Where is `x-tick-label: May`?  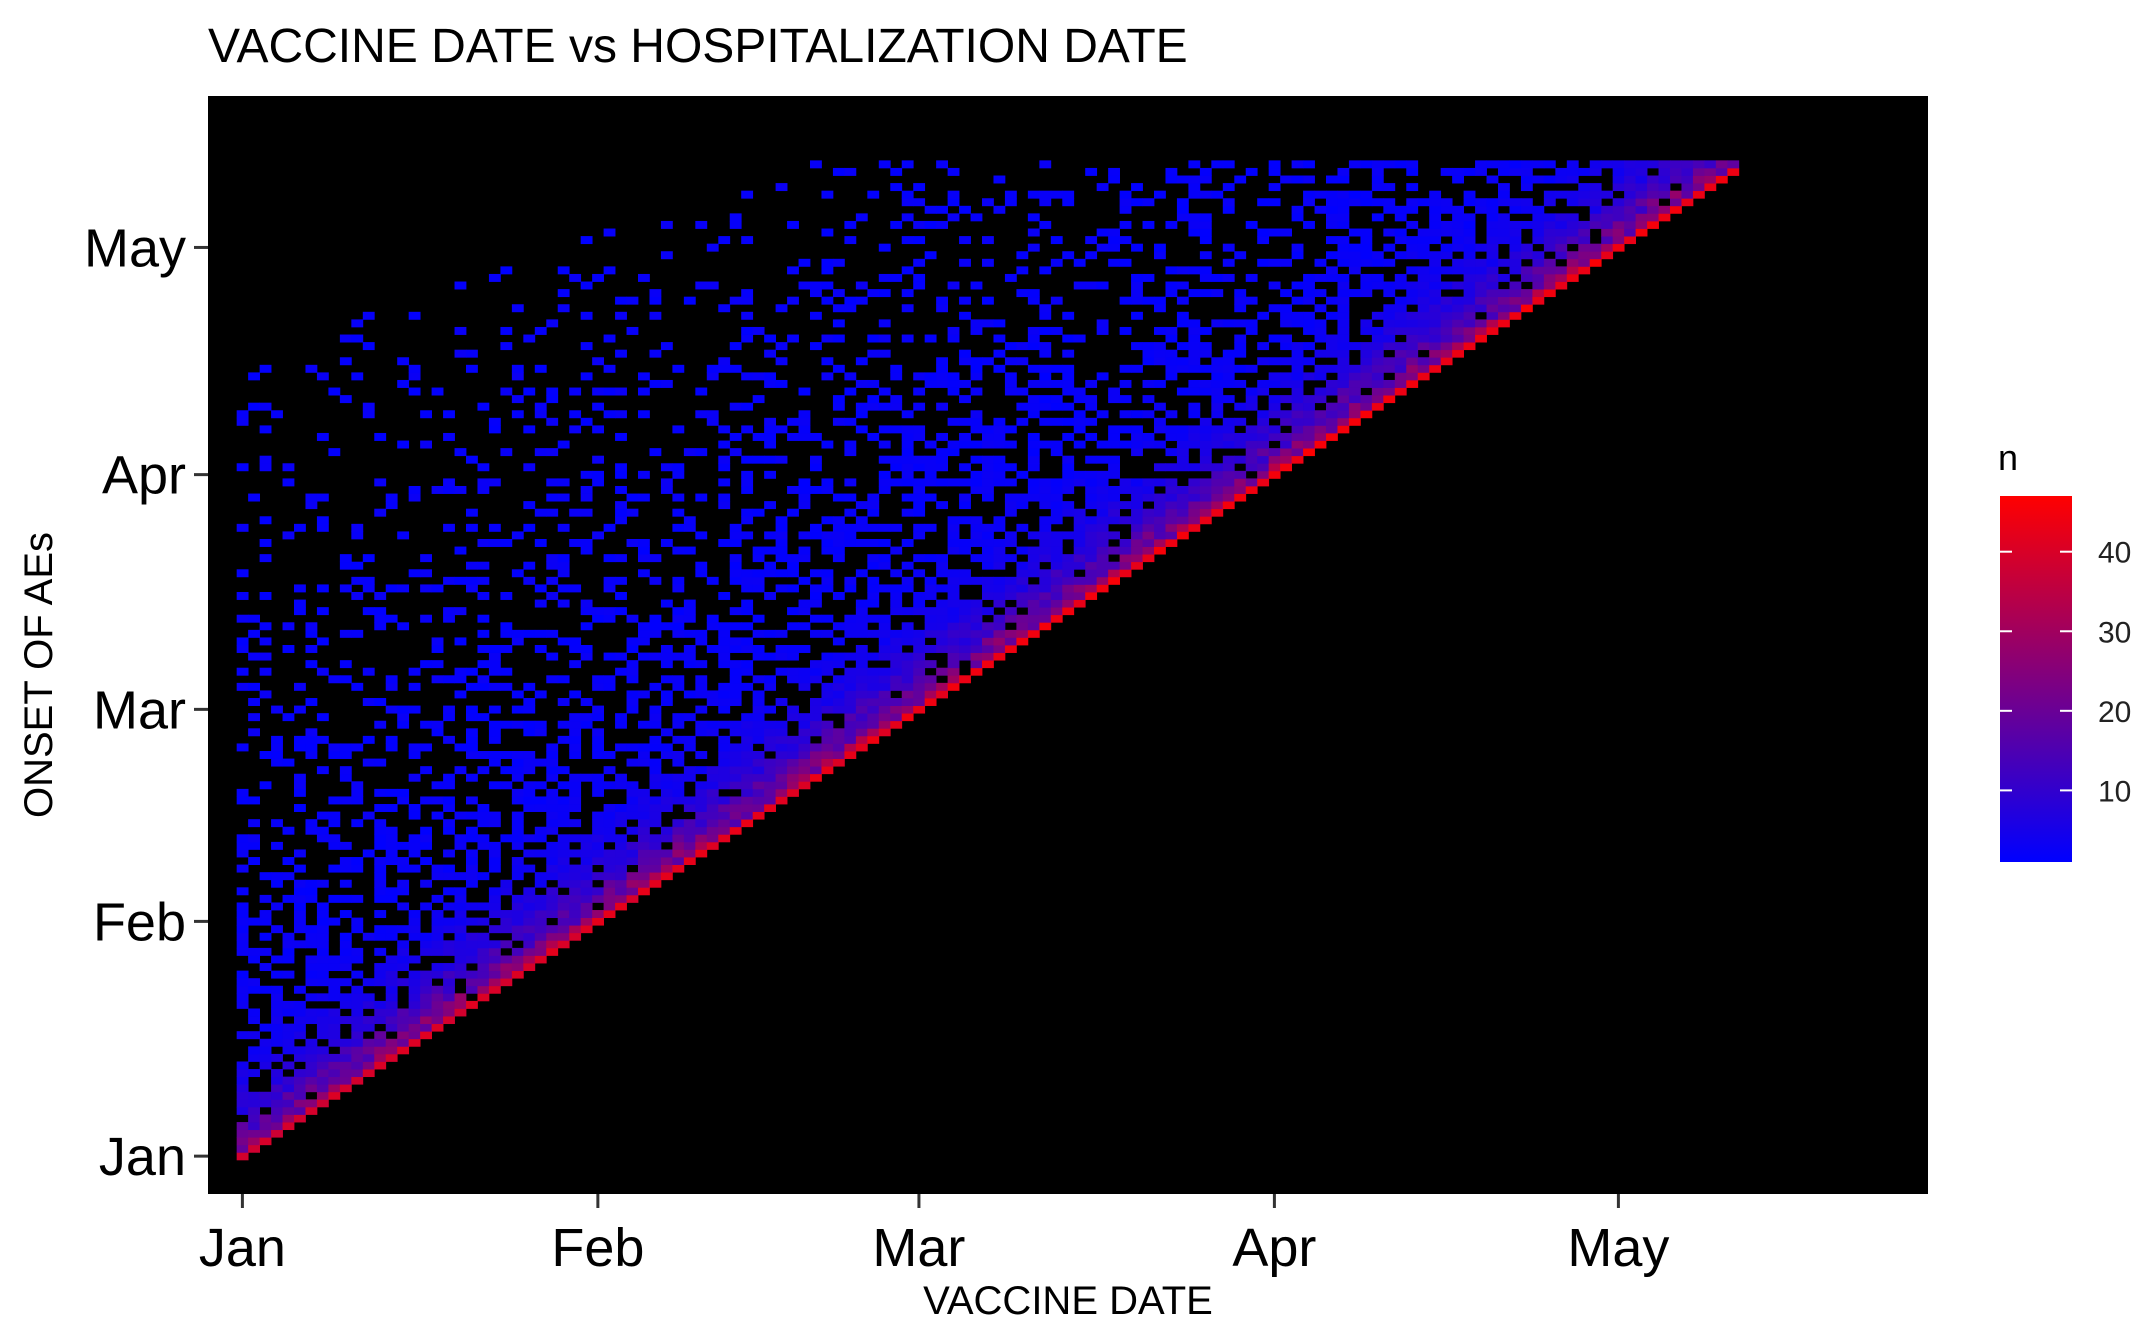 x-tick-label: May is located at coordinates (1618, 1248).